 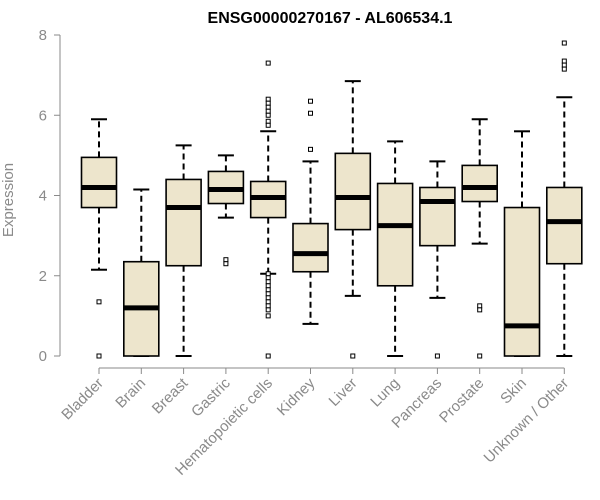 I want to click on box-prostate, so click(x=480, y=238).